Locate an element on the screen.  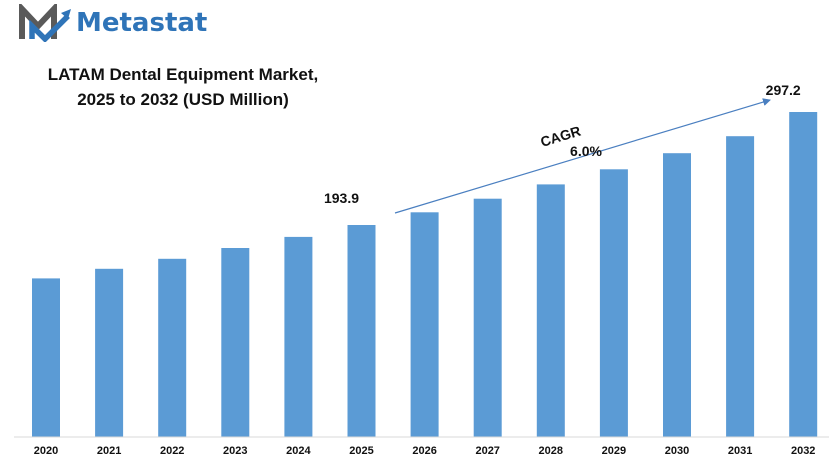
bar-2023 is located at coordinates (235, 342).